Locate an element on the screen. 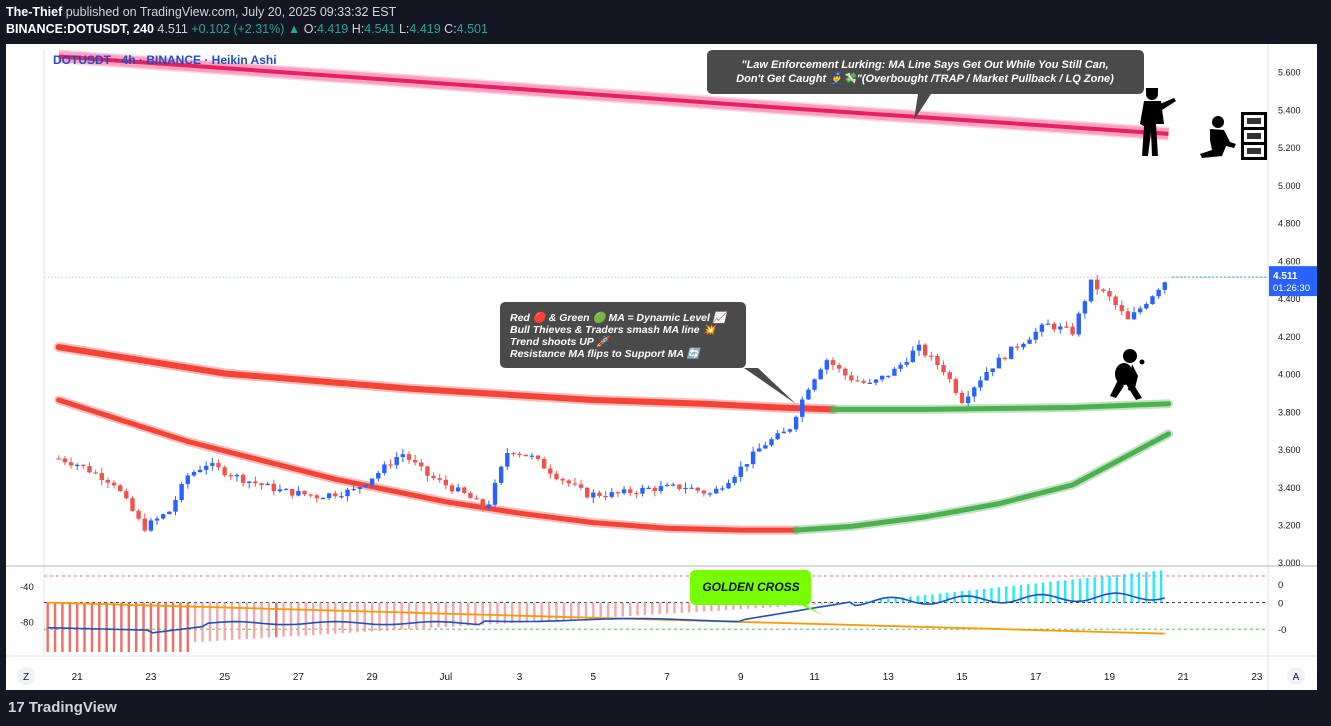 The width and height of the screenshot is (1331, 726). zoom-button is located at coordinates (26, 676).